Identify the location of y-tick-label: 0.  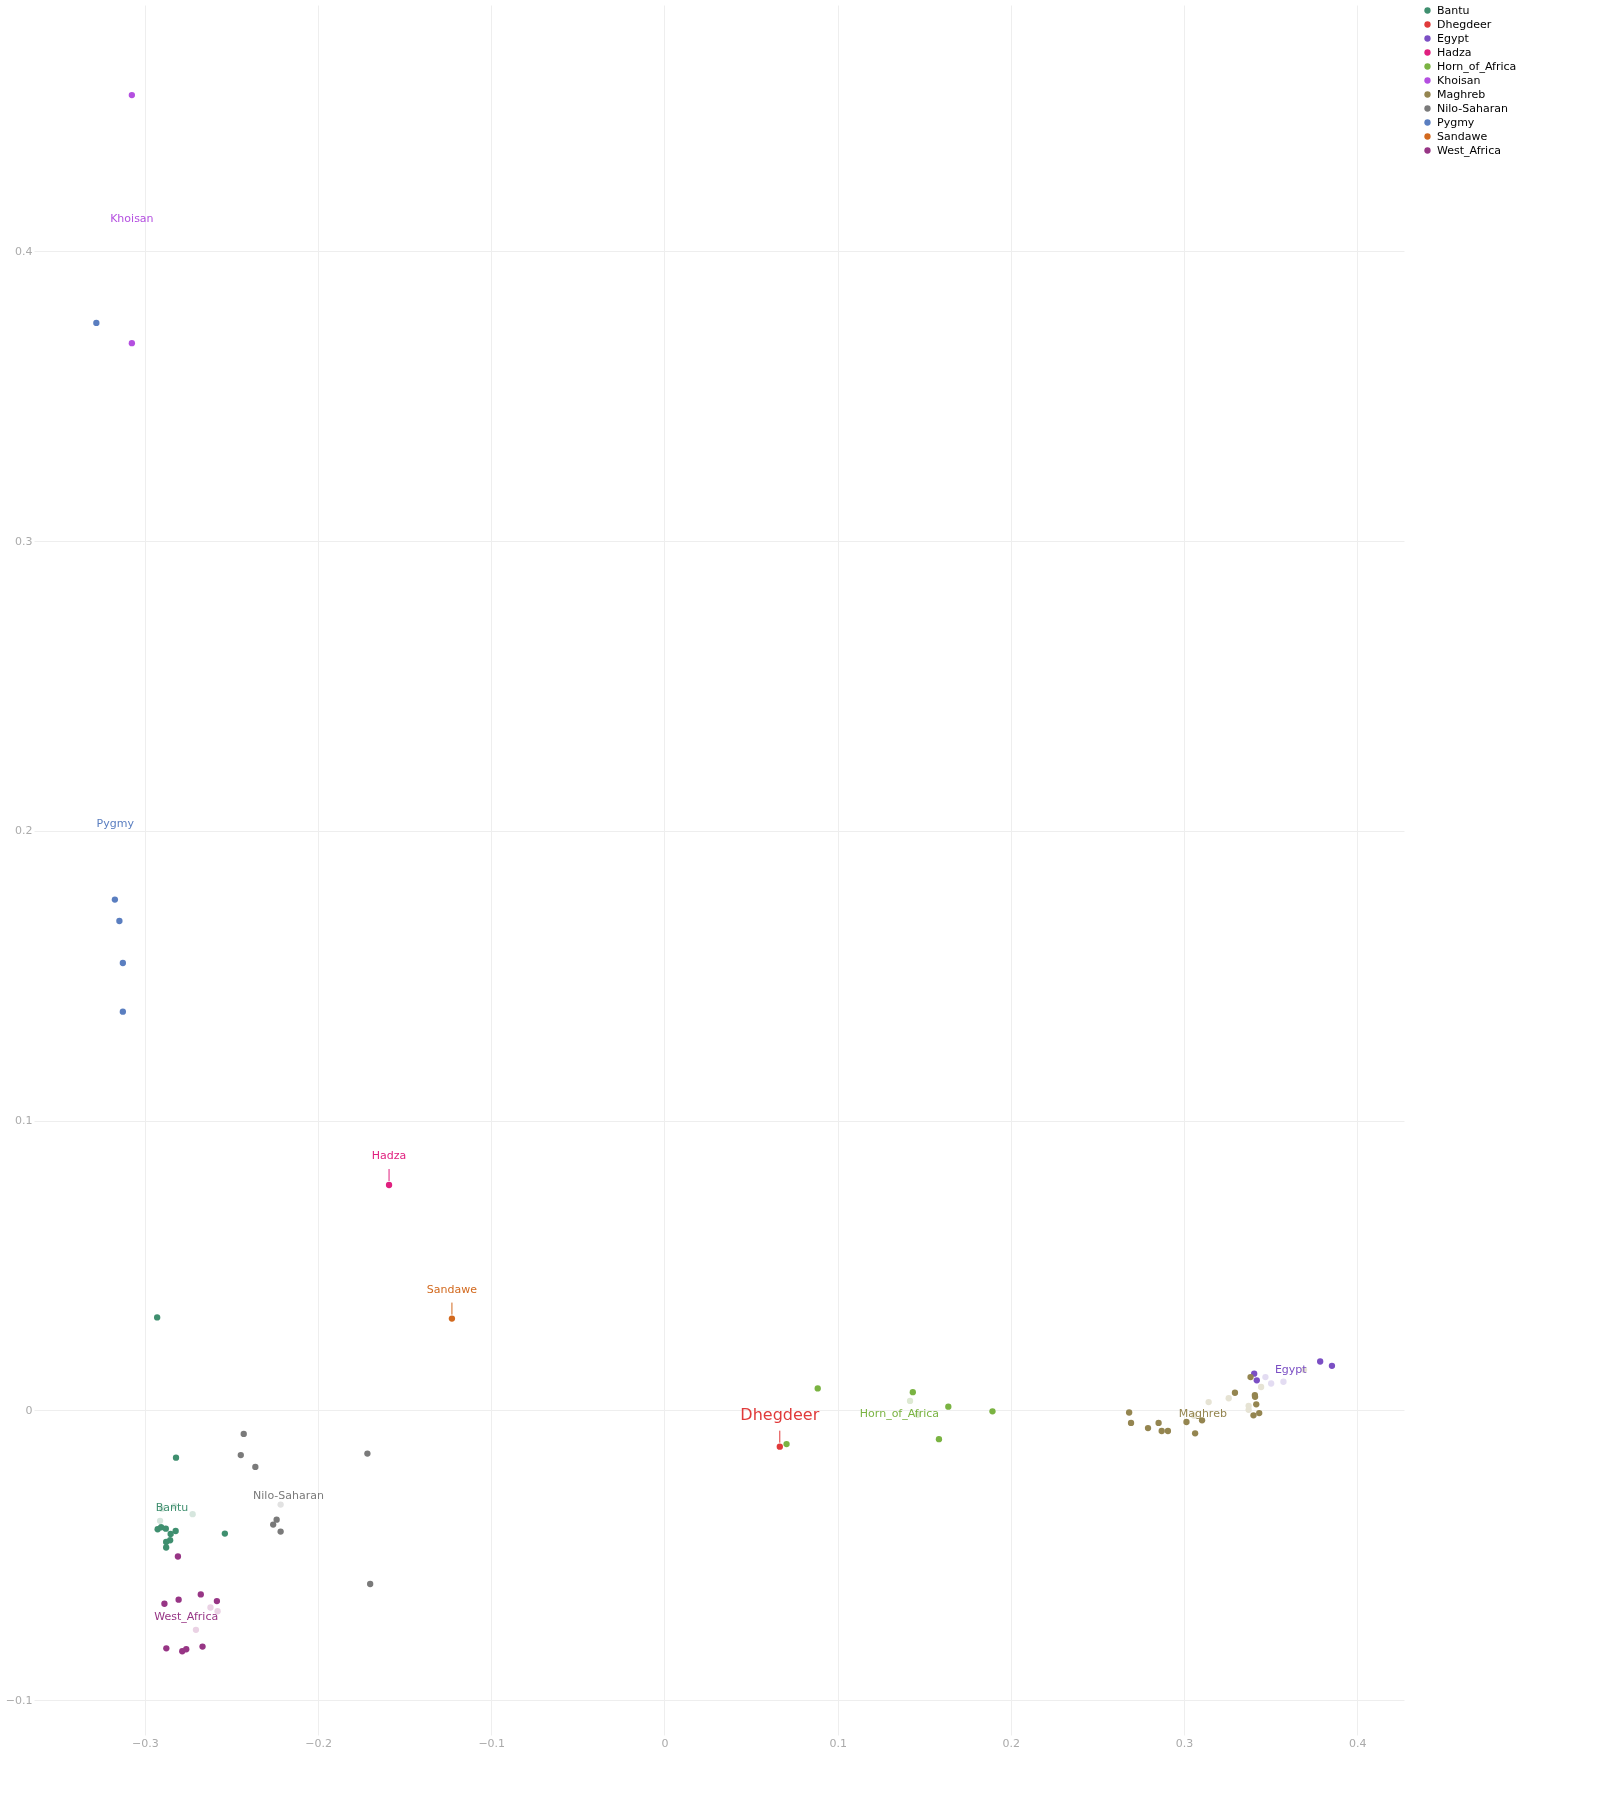
(29, 1410).